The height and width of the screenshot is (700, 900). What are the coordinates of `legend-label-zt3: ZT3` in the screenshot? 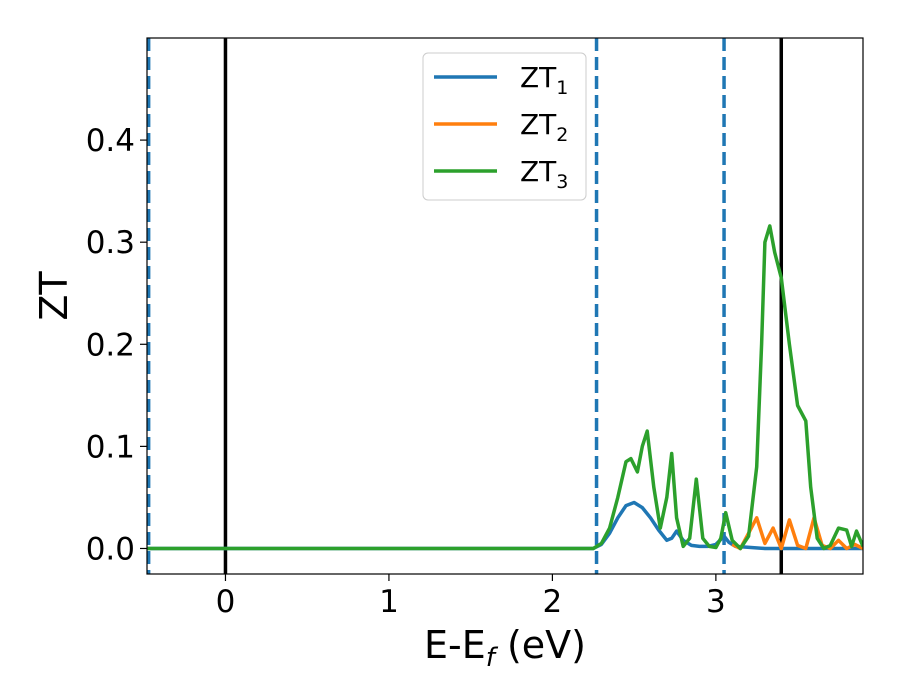 It's located at (544, 174).